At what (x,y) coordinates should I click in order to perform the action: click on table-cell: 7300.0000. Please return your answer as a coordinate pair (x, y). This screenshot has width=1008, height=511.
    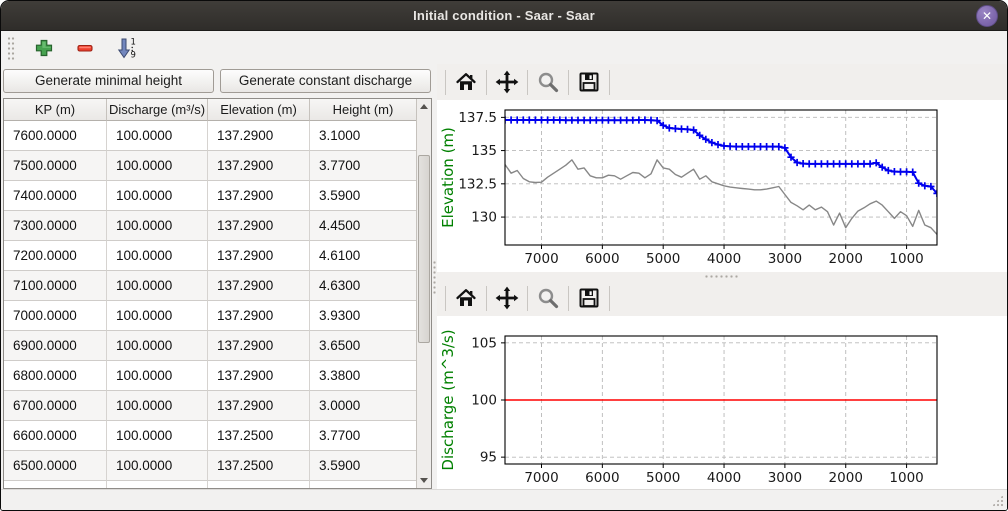
    Looking at the image, I should click on (55, 226).